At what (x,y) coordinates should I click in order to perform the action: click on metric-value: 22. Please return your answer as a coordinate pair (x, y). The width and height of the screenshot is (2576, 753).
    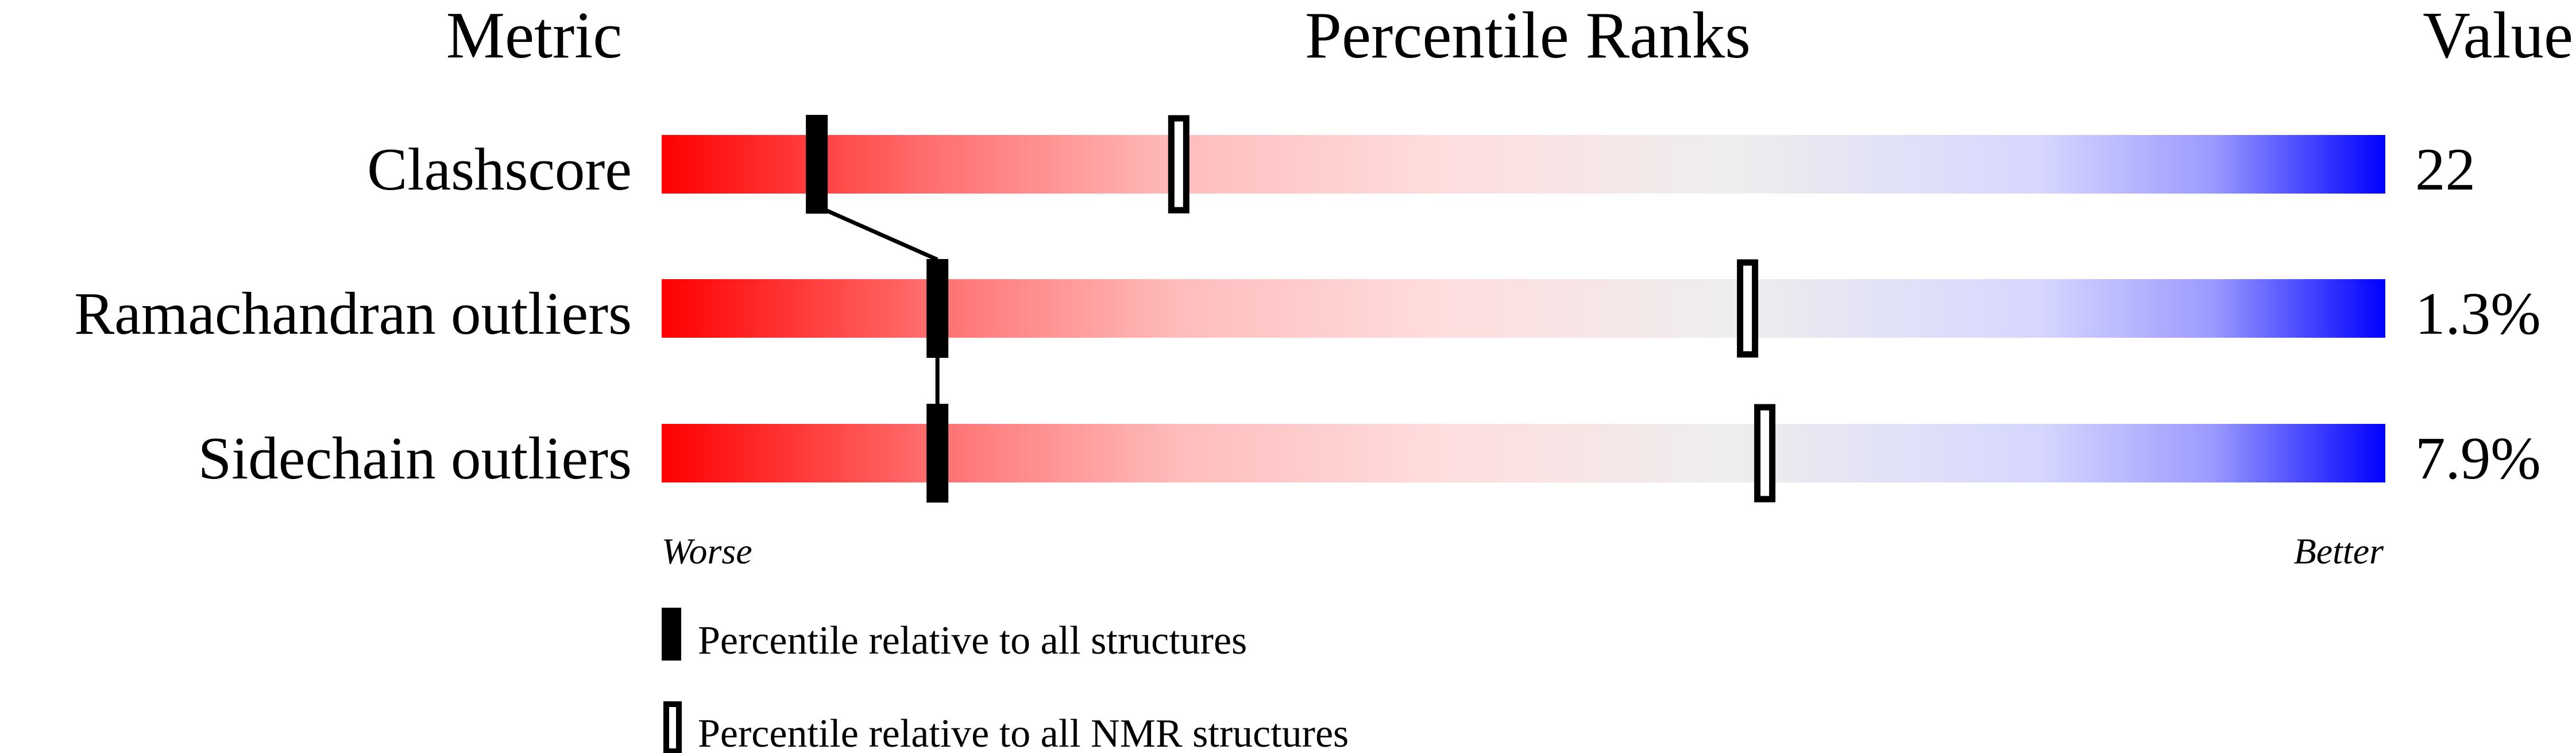
    Looking at the image, I should click on (2445, 170).